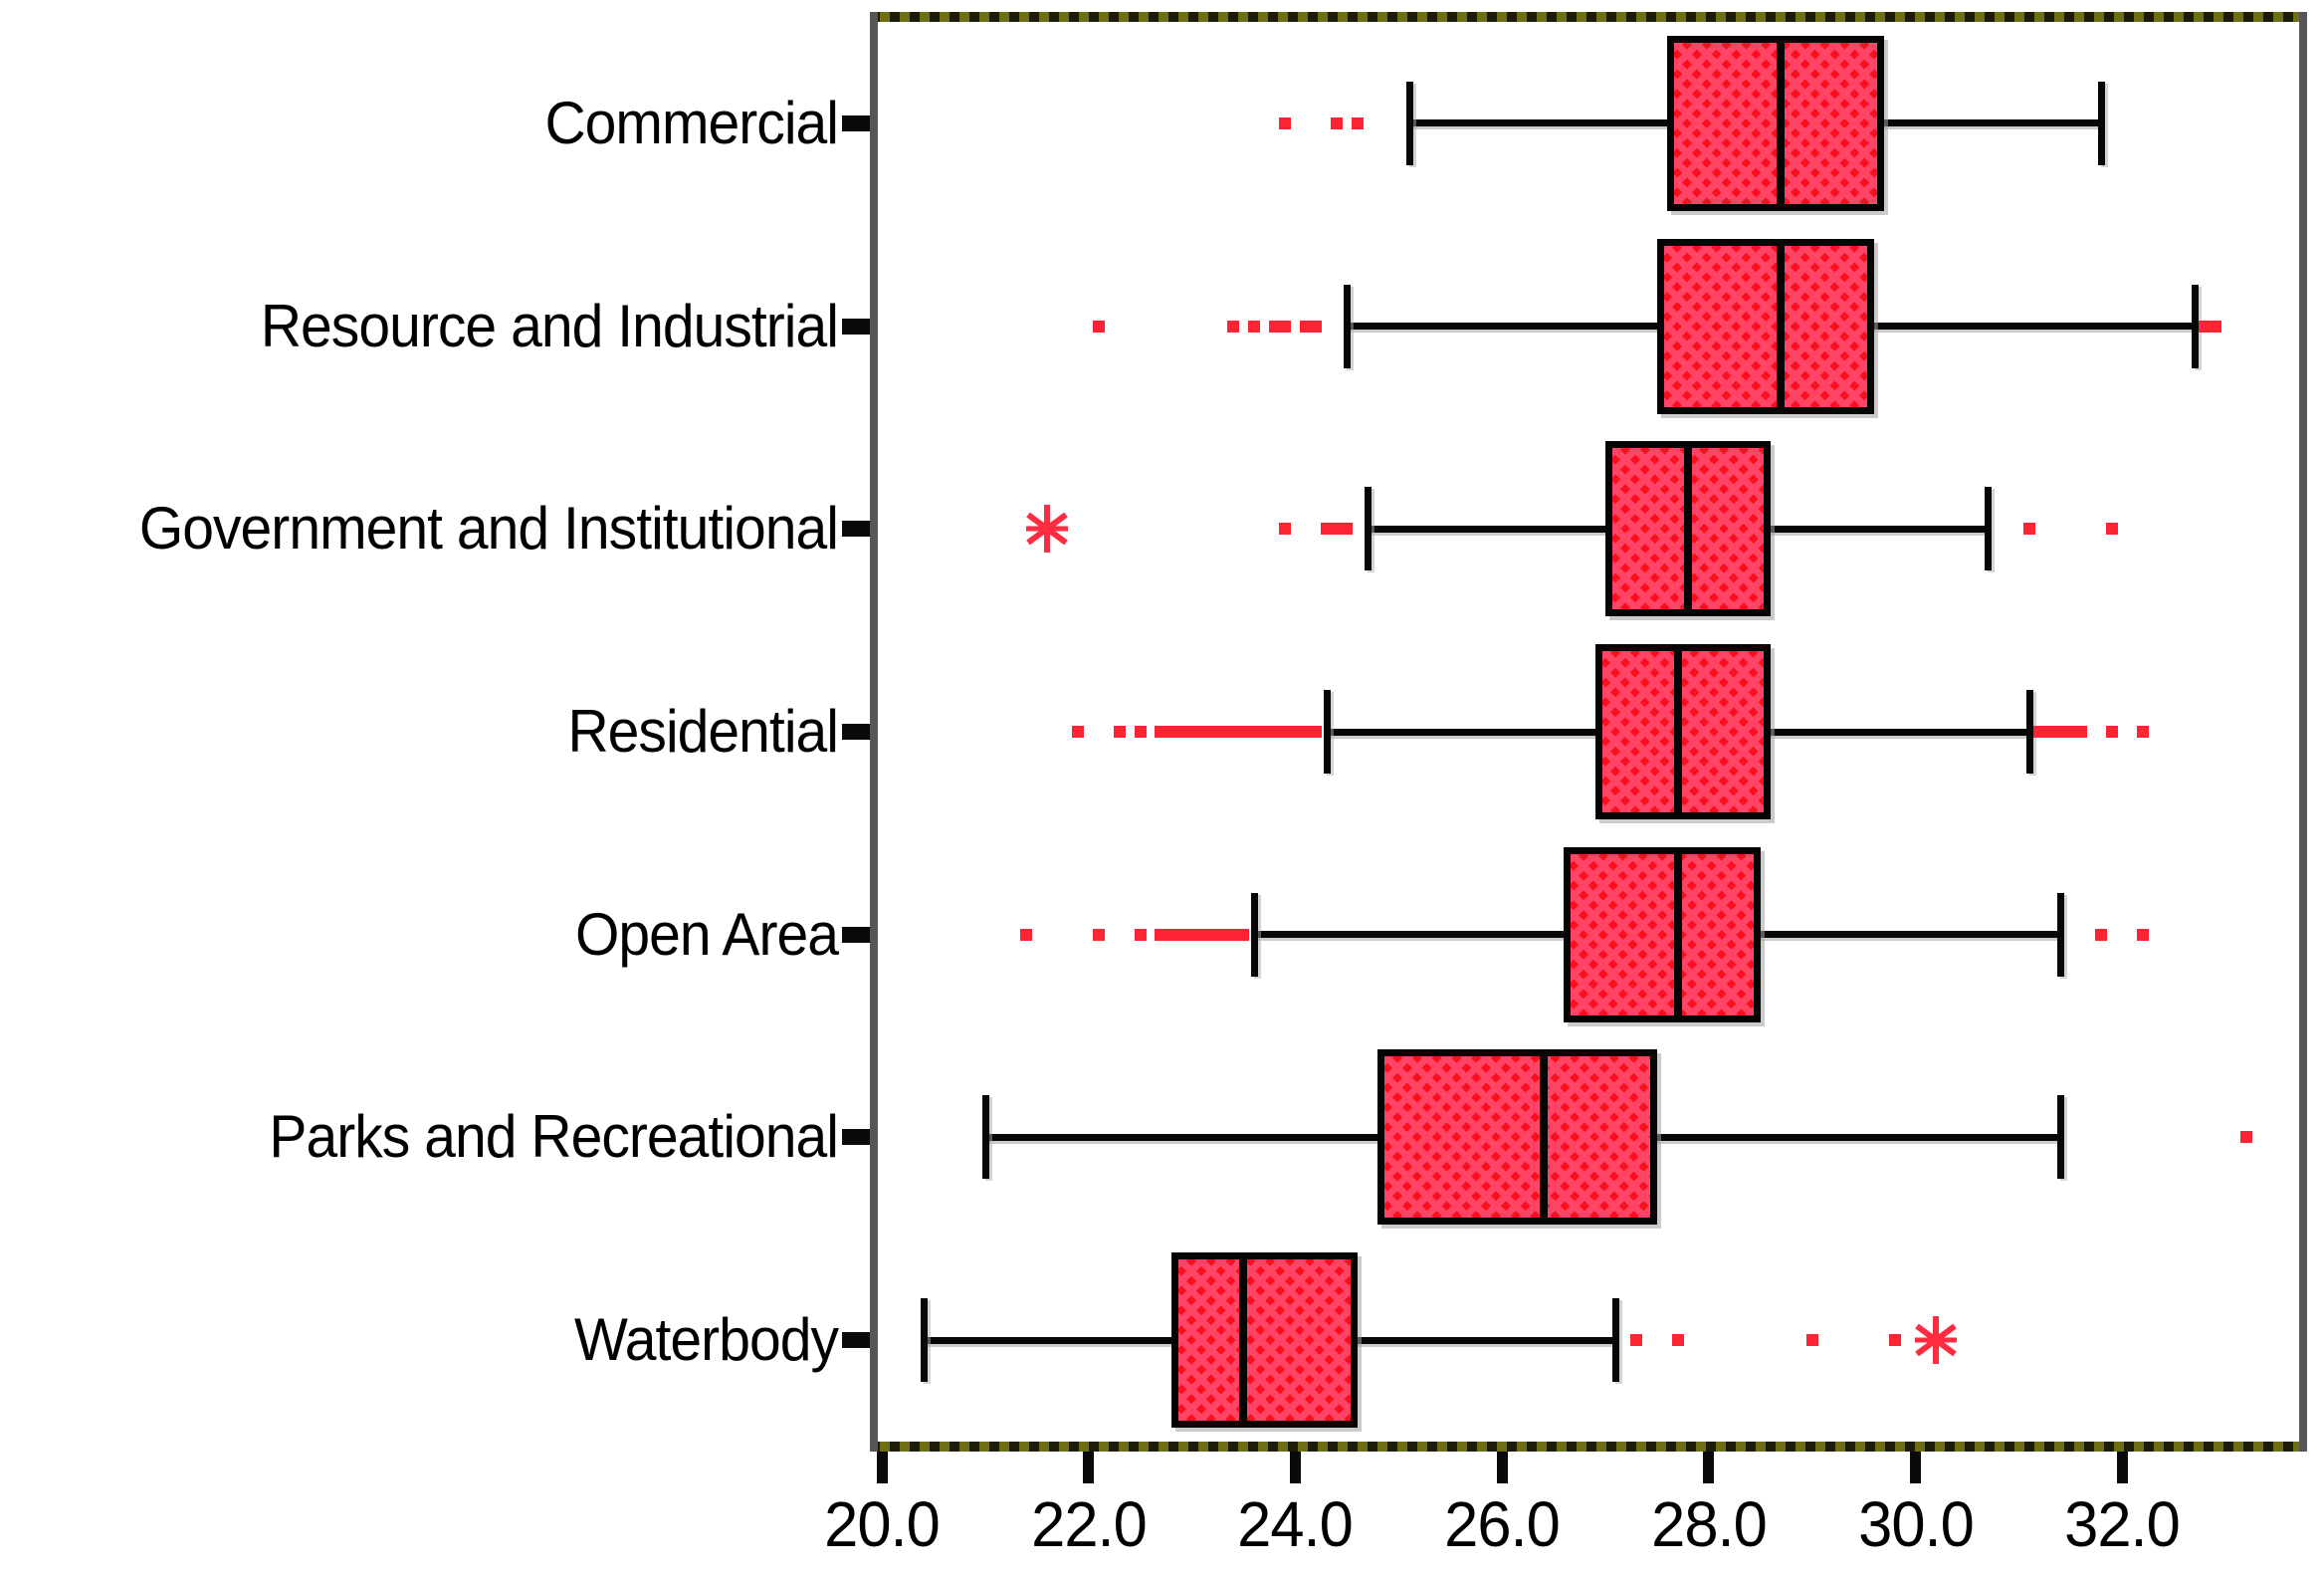 The width and height of the screenshot is (2324, 1575). What do you see at coordinates (874, 732) in the screenshot?
I see `plot-frame-left-border` at bounding box center [874, 732].